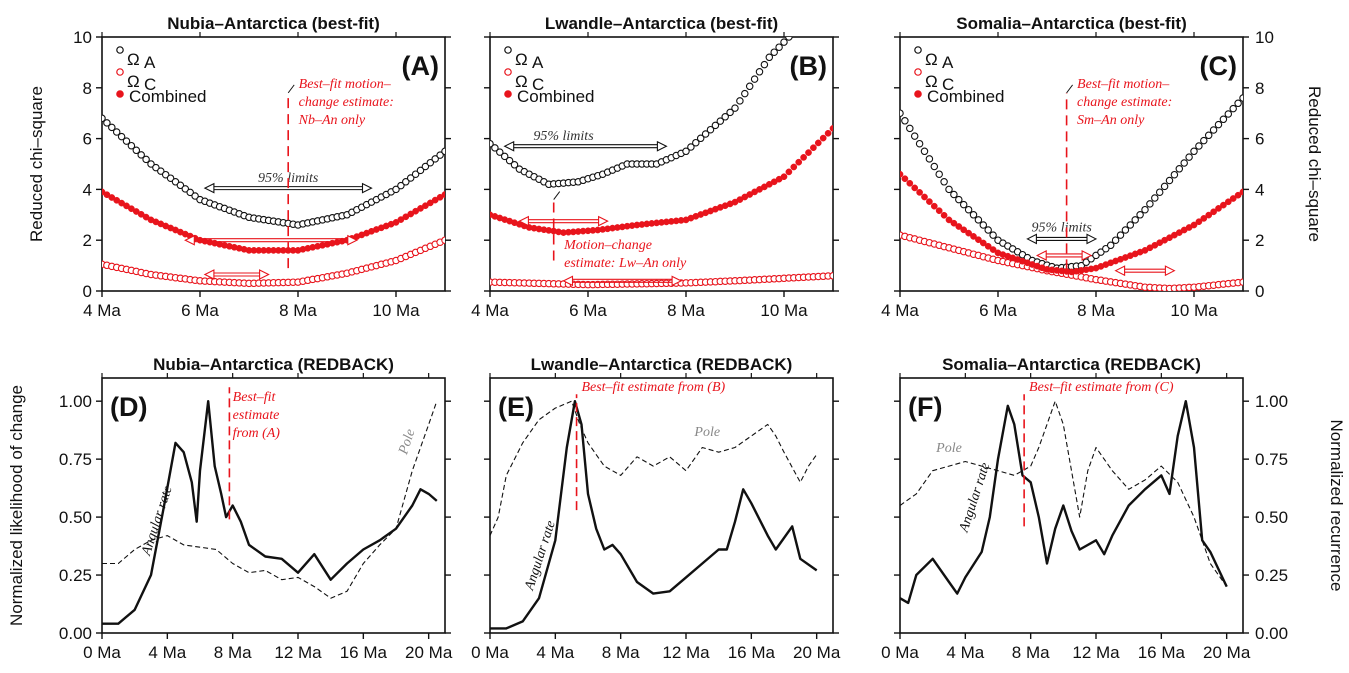  What do you see at coordinates (1271, 401) in the screenshot?
I see `y-tick-label: 1.00` at bounding box center [1271, 401].